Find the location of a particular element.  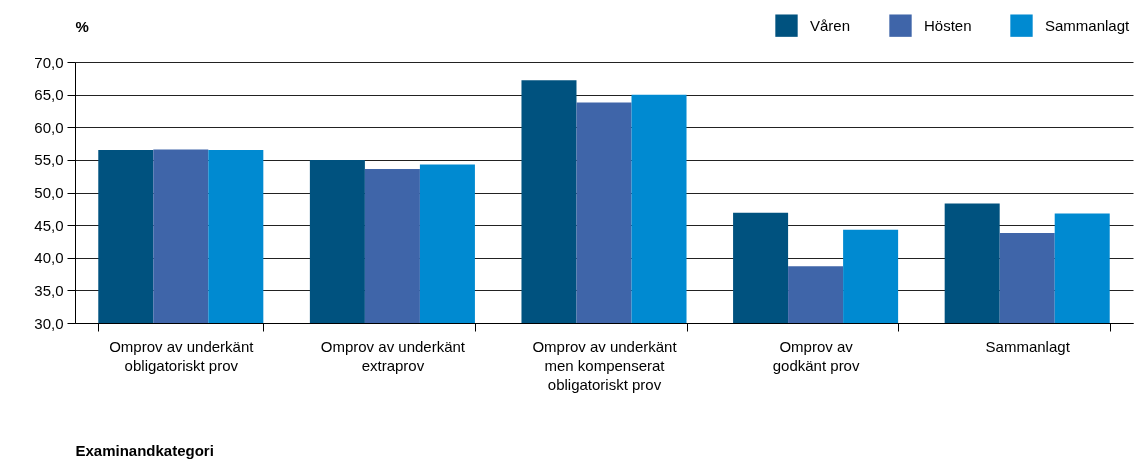

y-axis-title: % is located at coordinates (82, 26).